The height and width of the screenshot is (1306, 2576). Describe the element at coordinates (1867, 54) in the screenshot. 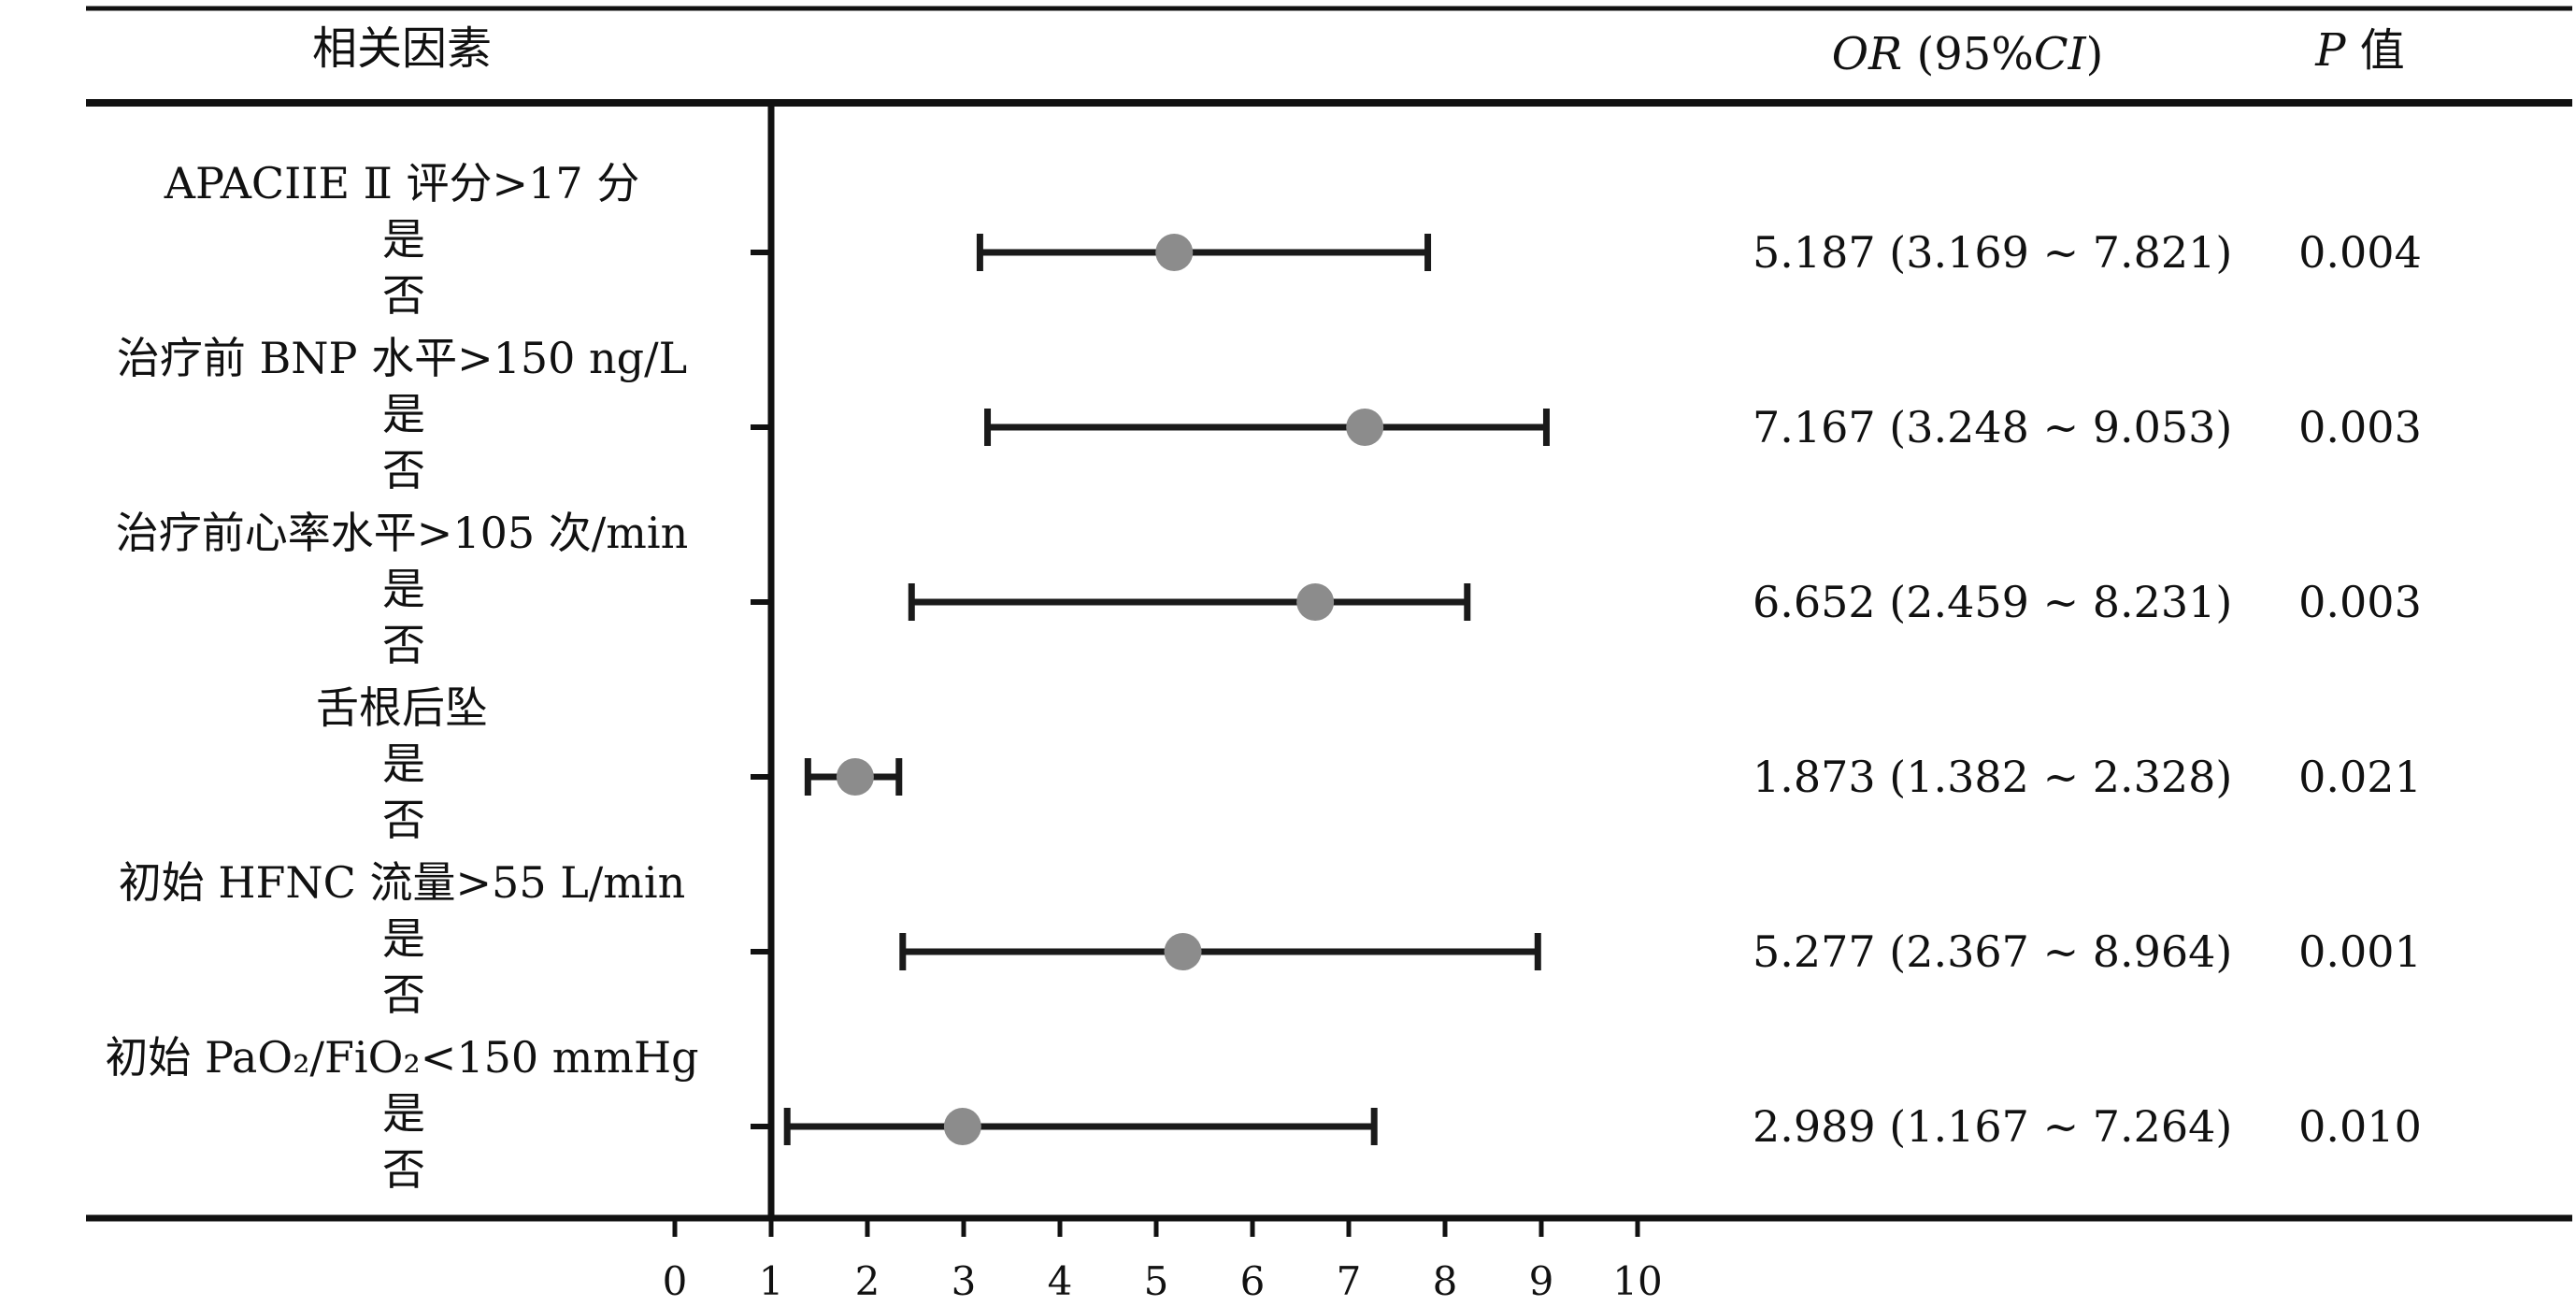

I see `header-or-label: OR` at that location.